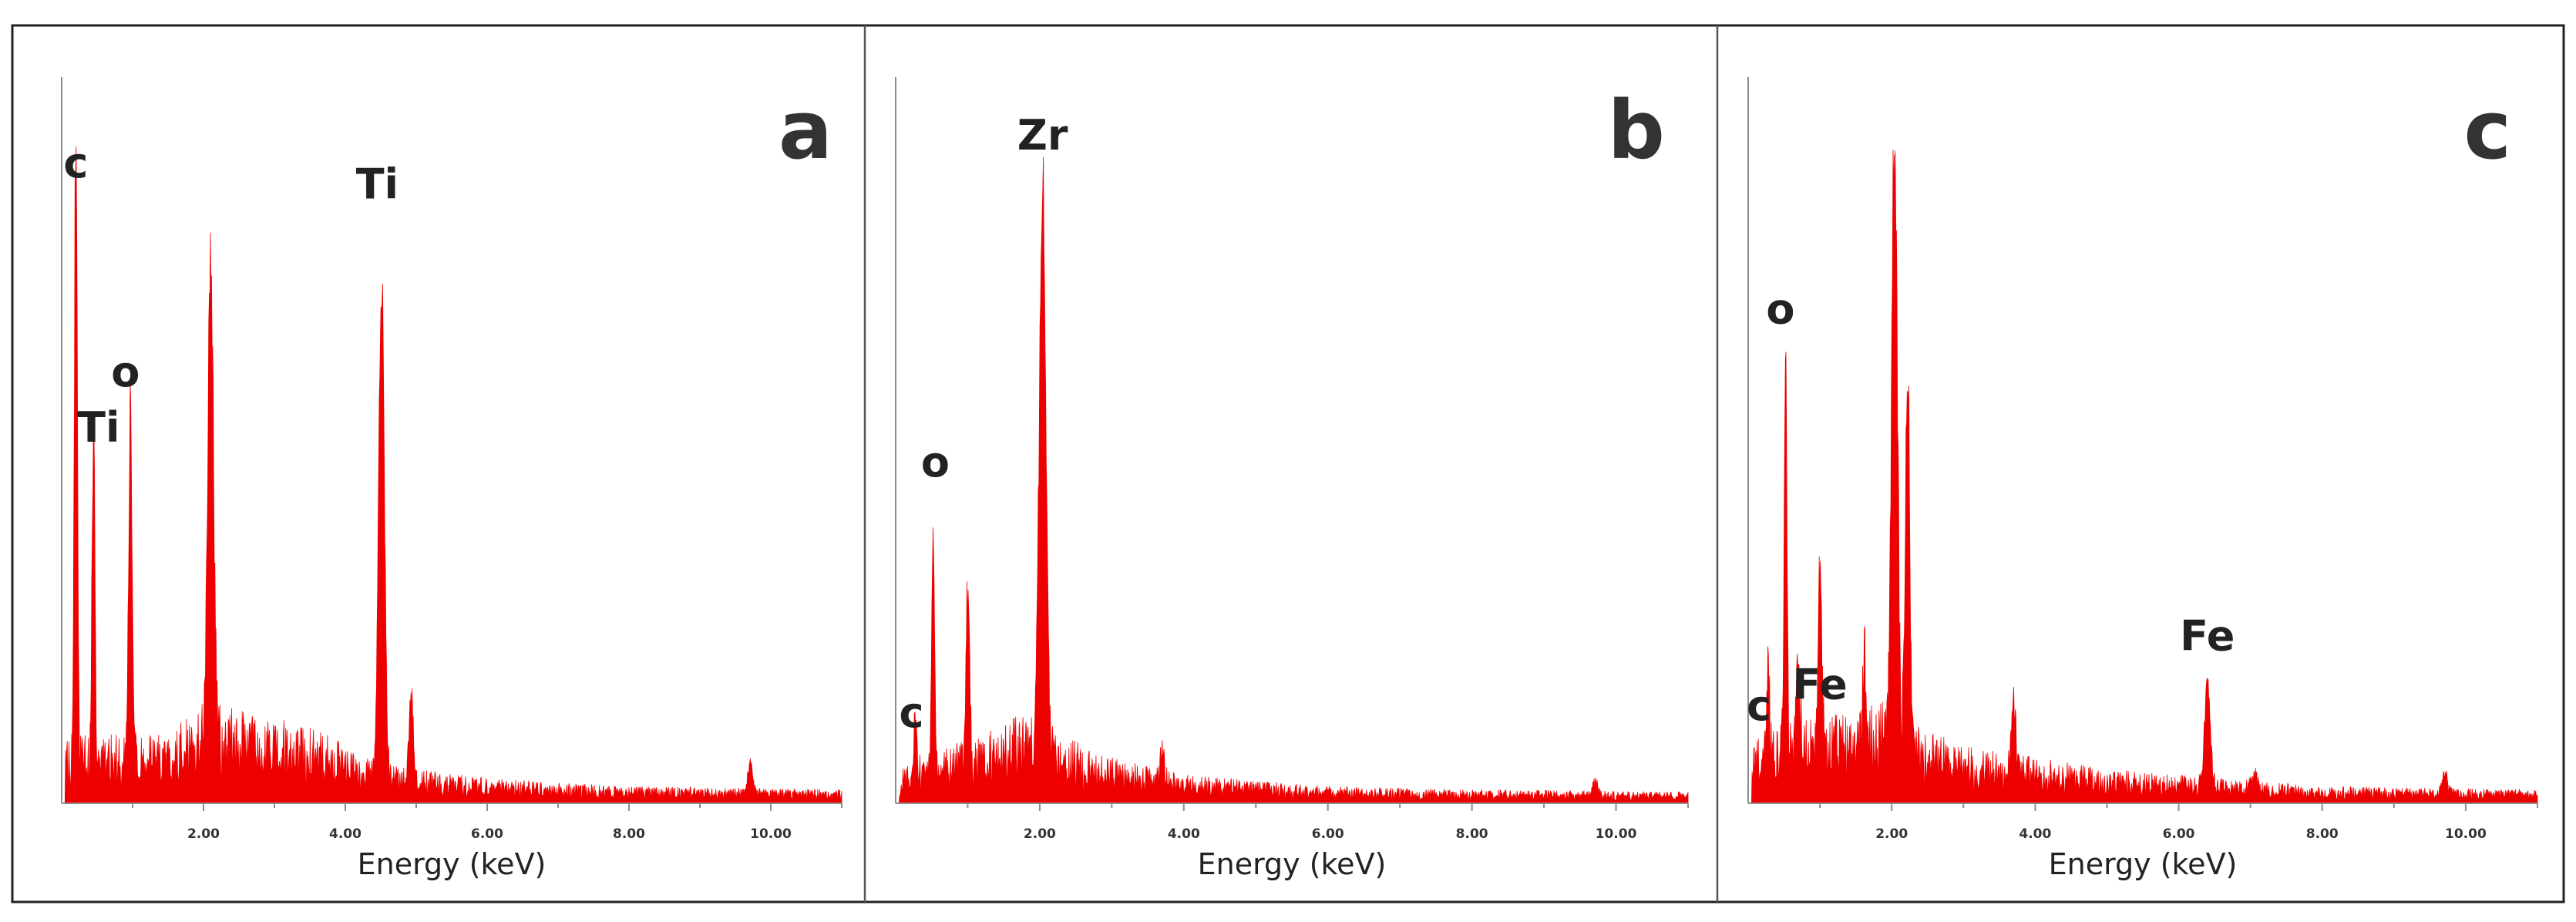 This screenshot has width=2576, height=922. I want to click on panel-letter: b, so click(1636, 130).